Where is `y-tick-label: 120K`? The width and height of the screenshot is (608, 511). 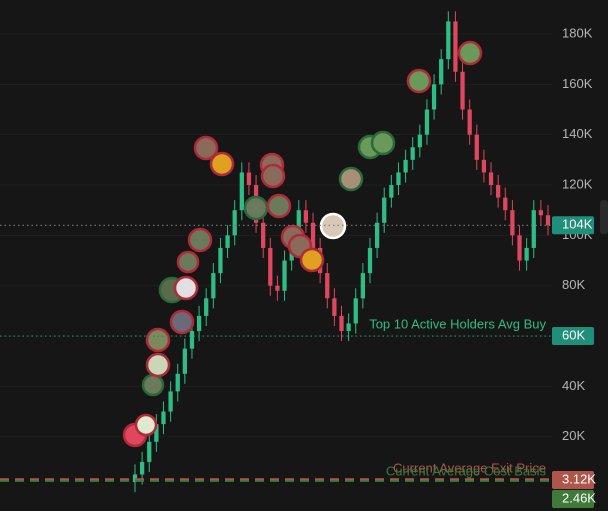
y-tick-label: 120K is located at coordinates (577, 183).